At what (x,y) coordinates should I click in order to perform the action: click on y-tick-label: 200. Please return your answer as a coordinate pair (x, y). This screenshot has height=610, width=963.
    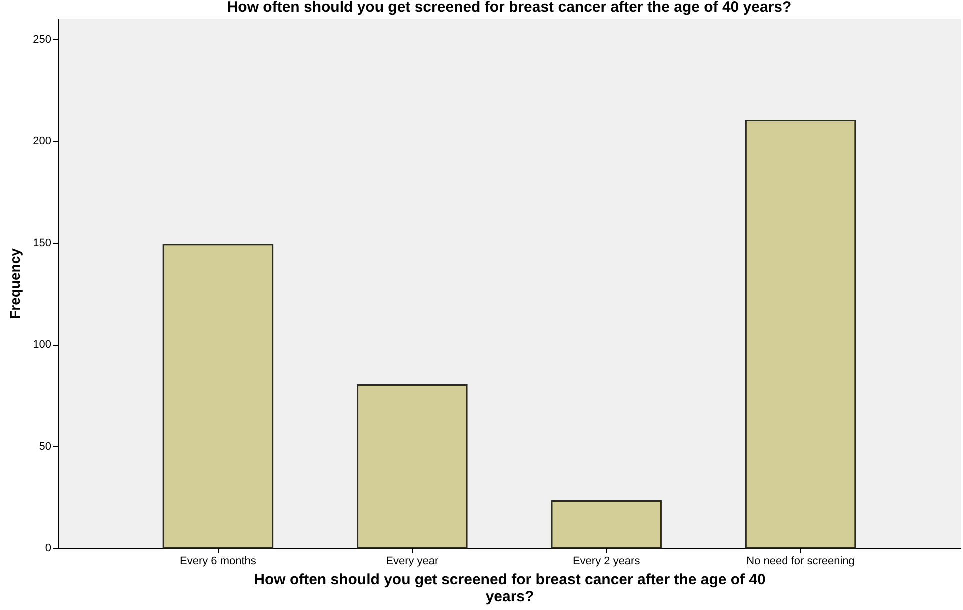
    Looking at the image, I should click on (42, 142).